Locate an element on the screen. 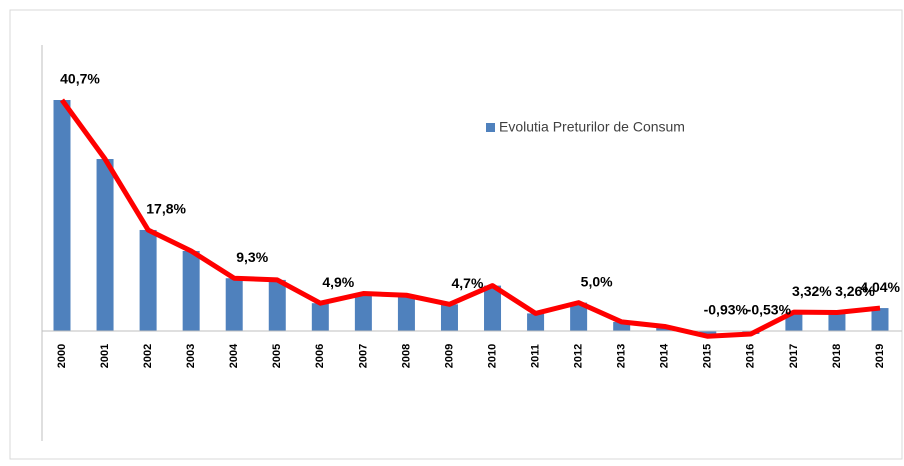  data-label: 9,3% is located at coordinates (252, 257).